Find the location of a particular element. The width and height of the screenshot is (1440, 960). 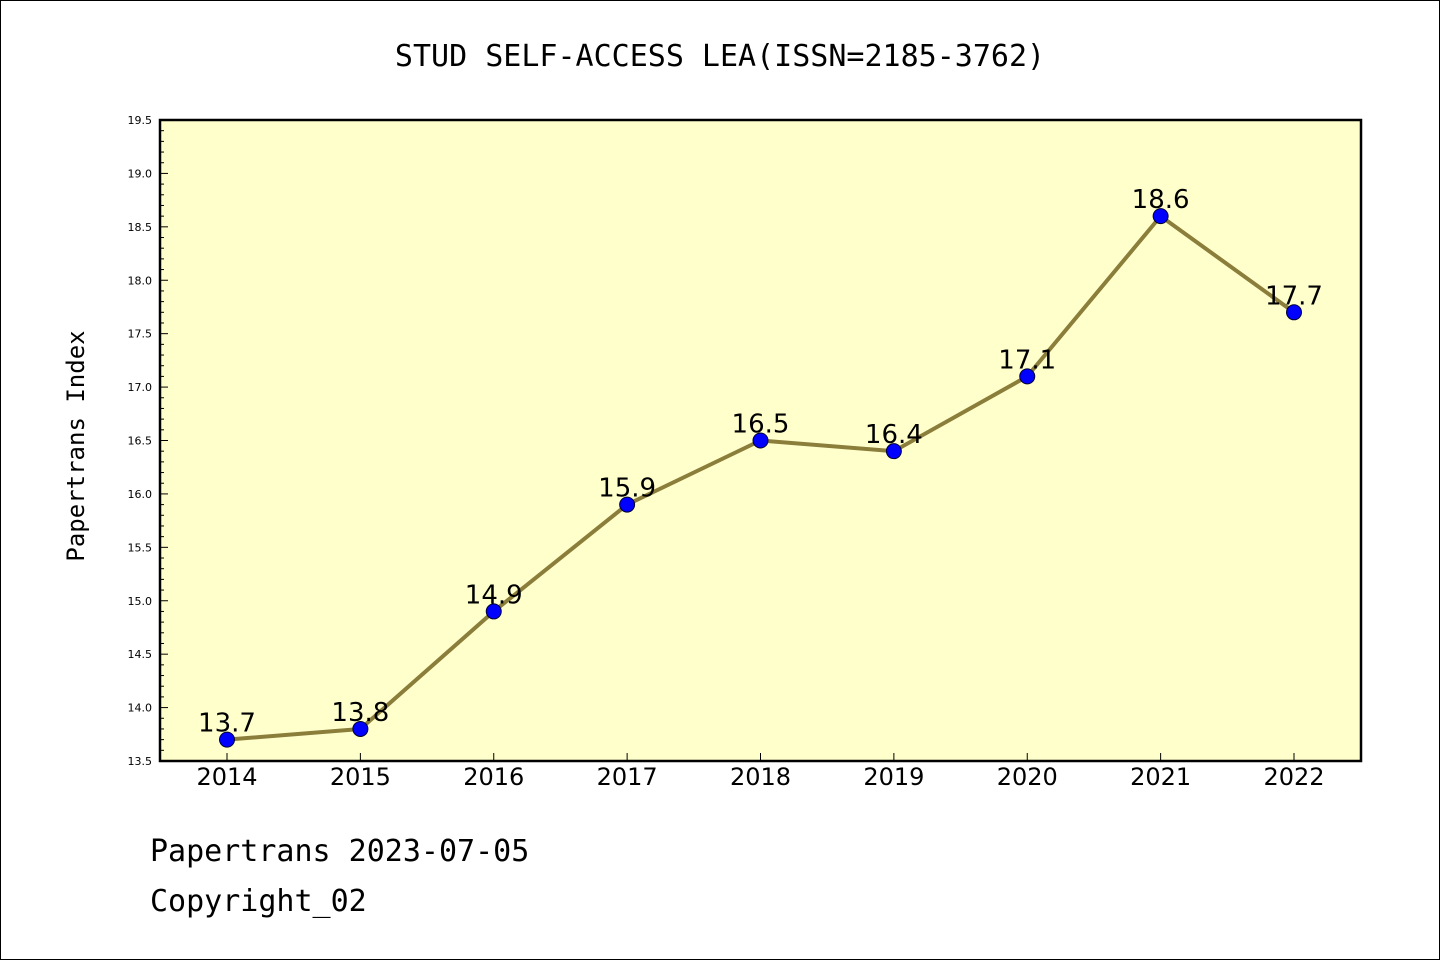

chart-title: STUD SELF-ACCESS LEA(ISSN=2185-3762) is located at coordinates (720, 56).